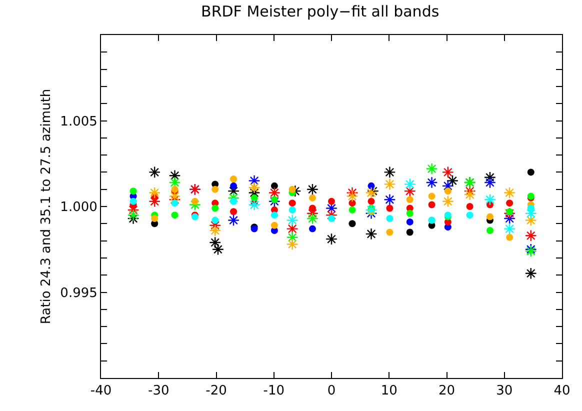 This screenshot has height=411, width=582. Describe the element at coordinates (79, 208) in the screenshot. I see `y-tick-label: 1.000` at that location.